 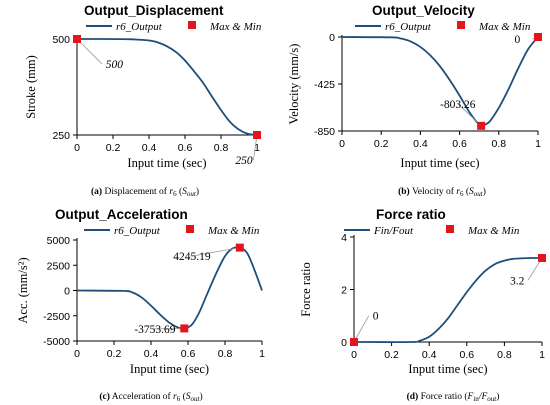 I want to click on chart-title: Output_Velocity, so click(x=423, y=10).